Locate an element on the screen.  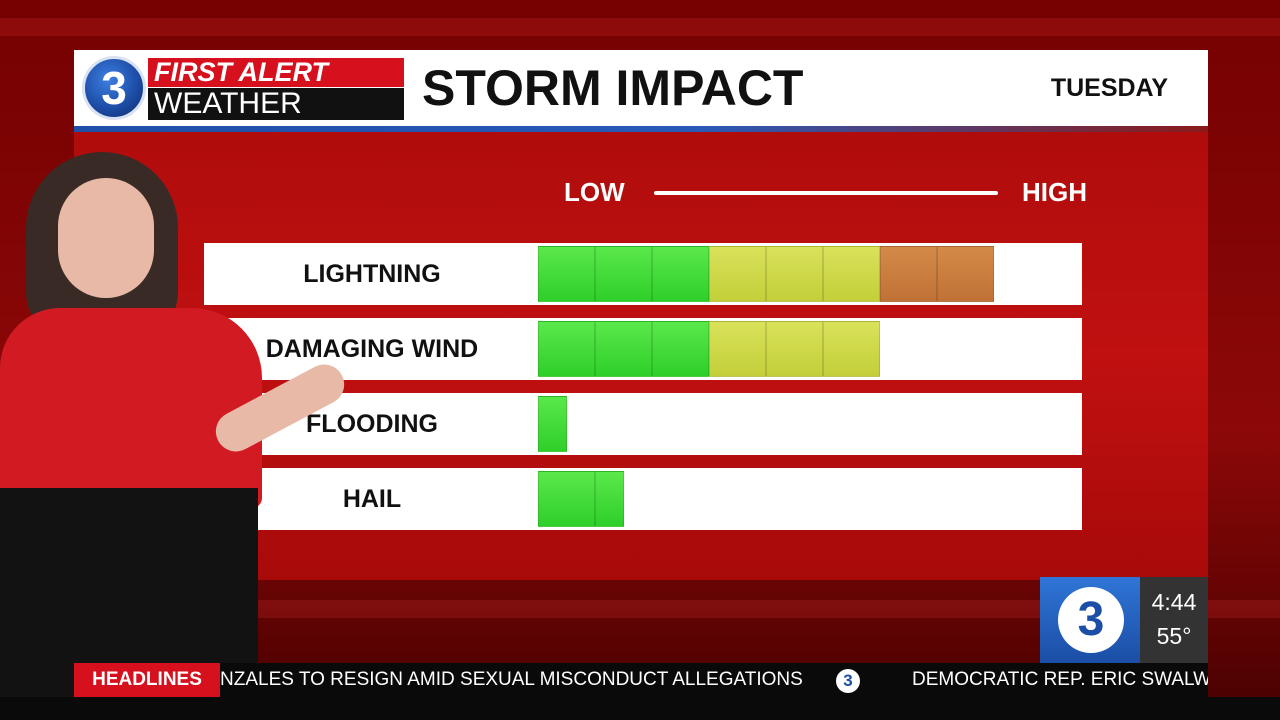
channel-3-logo-icon is located at coordinates (114, 88).